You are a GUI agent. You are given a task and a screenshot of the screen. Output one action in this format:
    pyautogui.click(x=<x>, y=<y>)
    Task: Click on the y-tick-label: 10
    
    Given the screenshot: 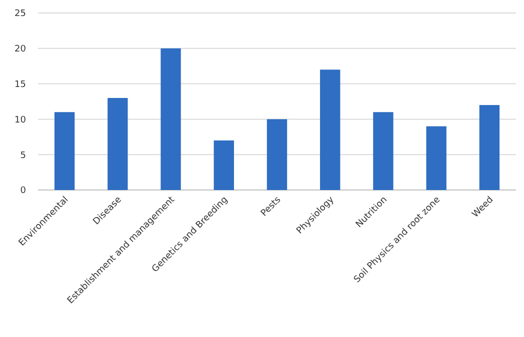 What is the action you would take?
    pyautogui.click(x=20, y=120)
    